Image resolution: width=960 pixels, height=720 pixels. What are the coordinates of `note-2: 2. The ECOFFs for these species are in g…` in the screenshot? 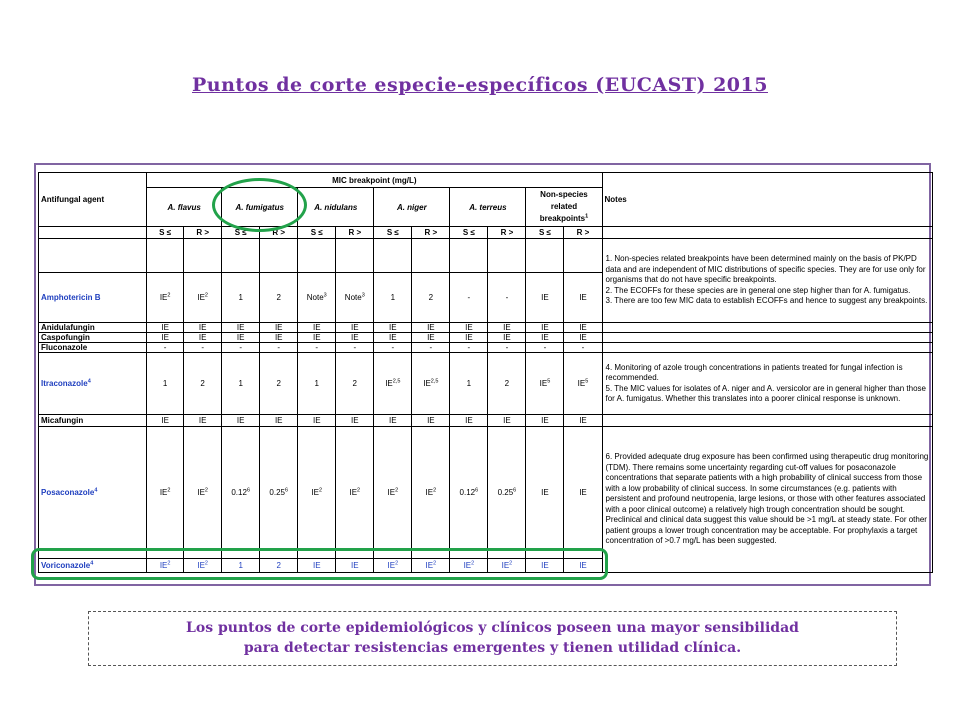 It's located at (758, 290).